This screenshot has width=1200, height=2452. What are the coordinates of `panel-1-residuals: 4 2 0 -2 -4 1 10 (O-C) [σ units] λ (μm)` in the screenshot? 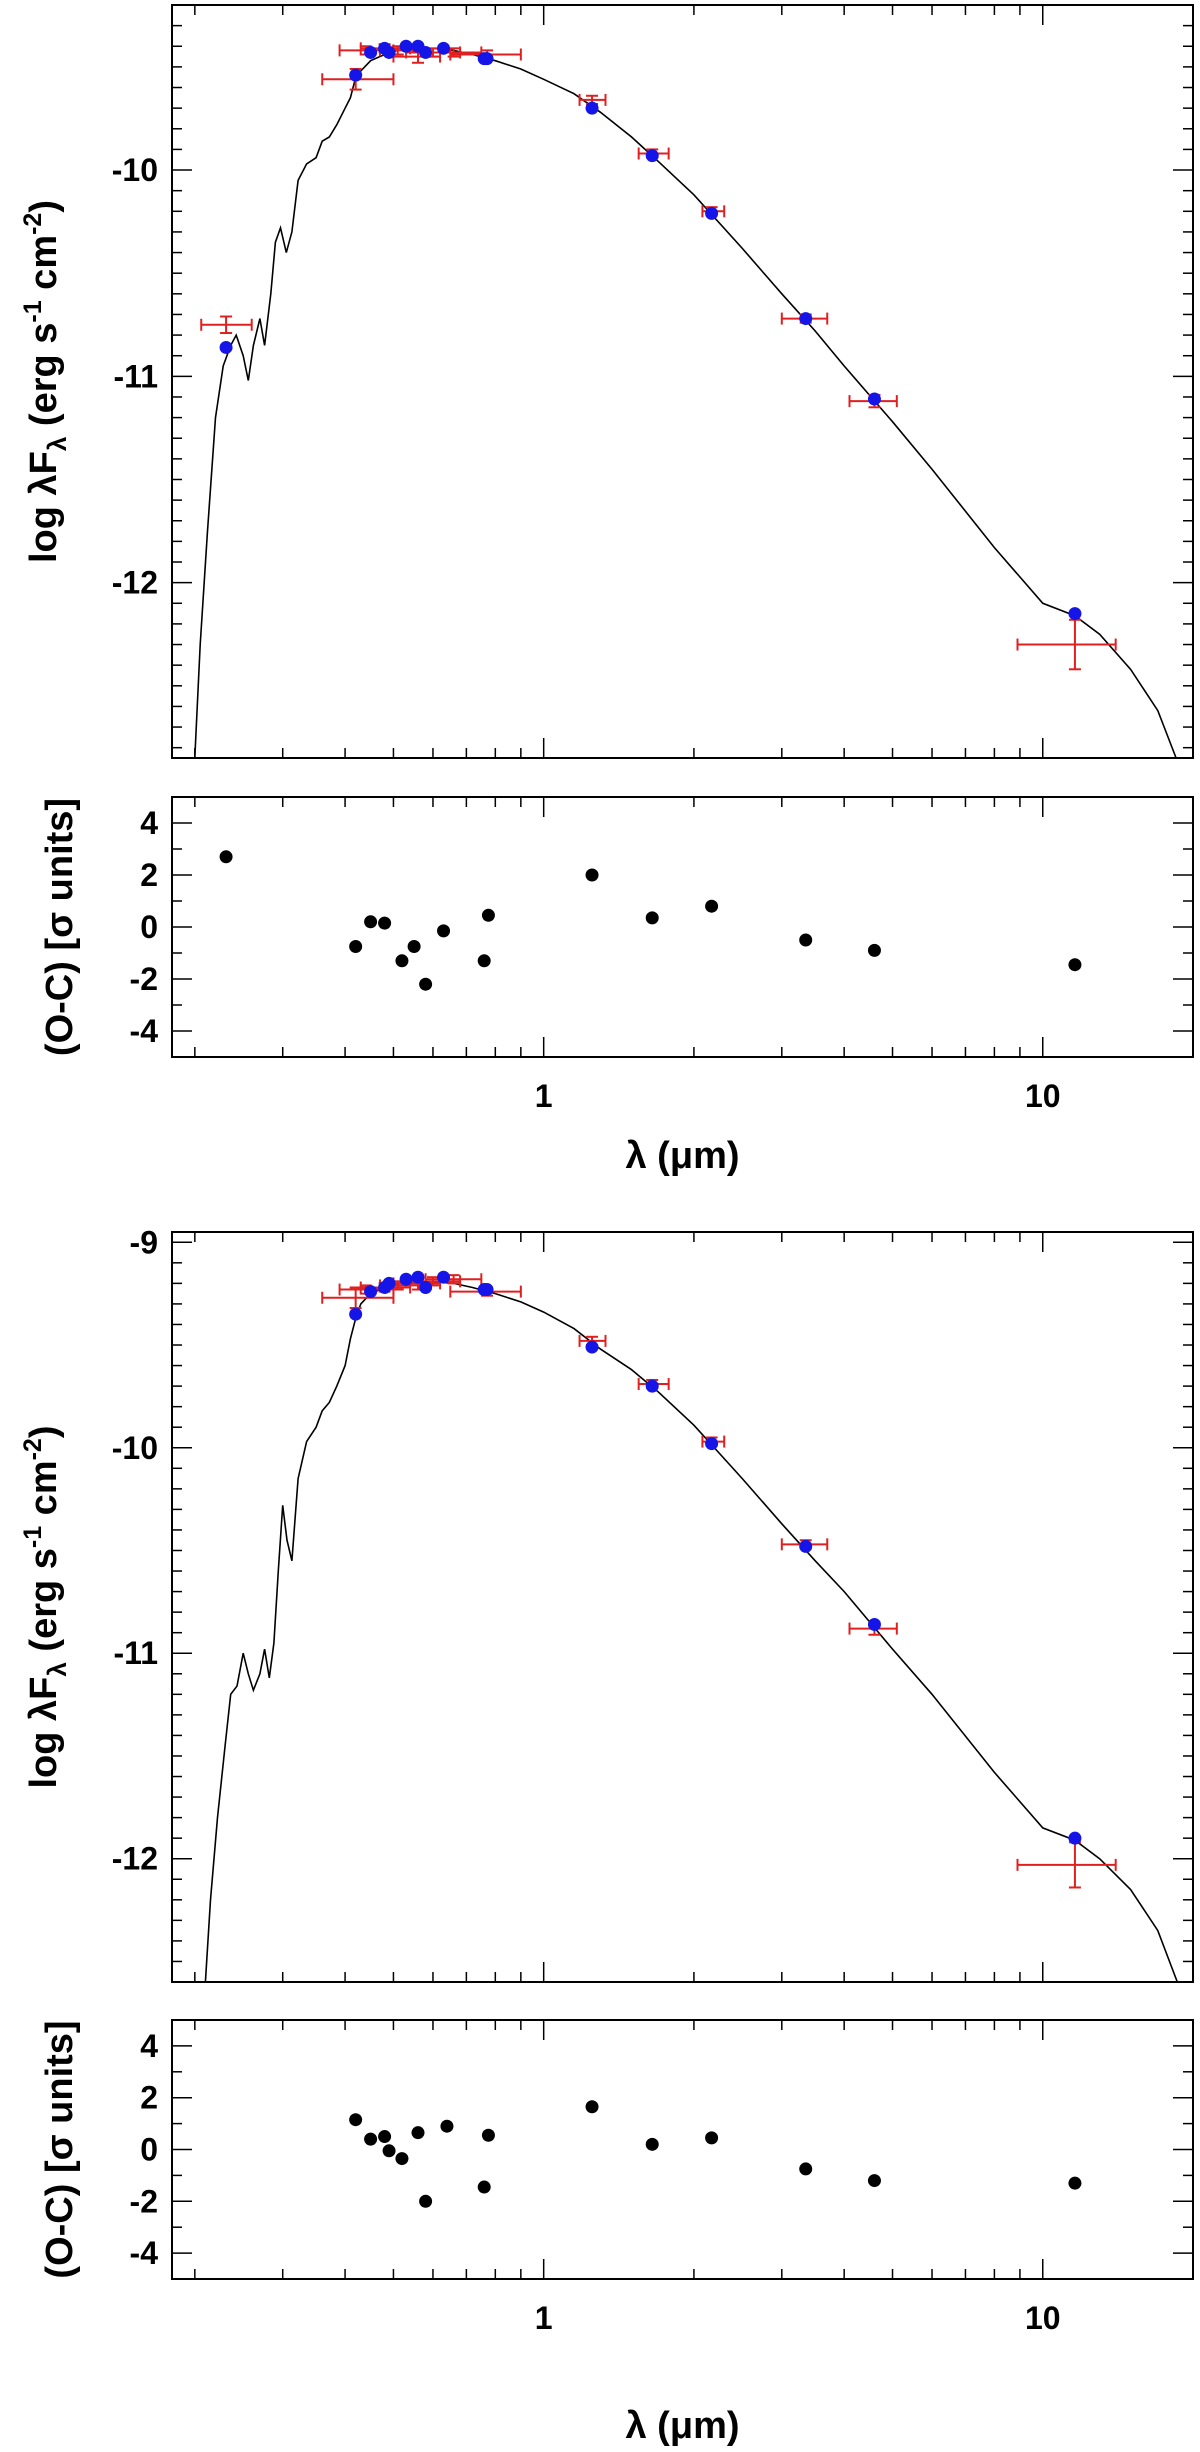 It's located at (616, 986).